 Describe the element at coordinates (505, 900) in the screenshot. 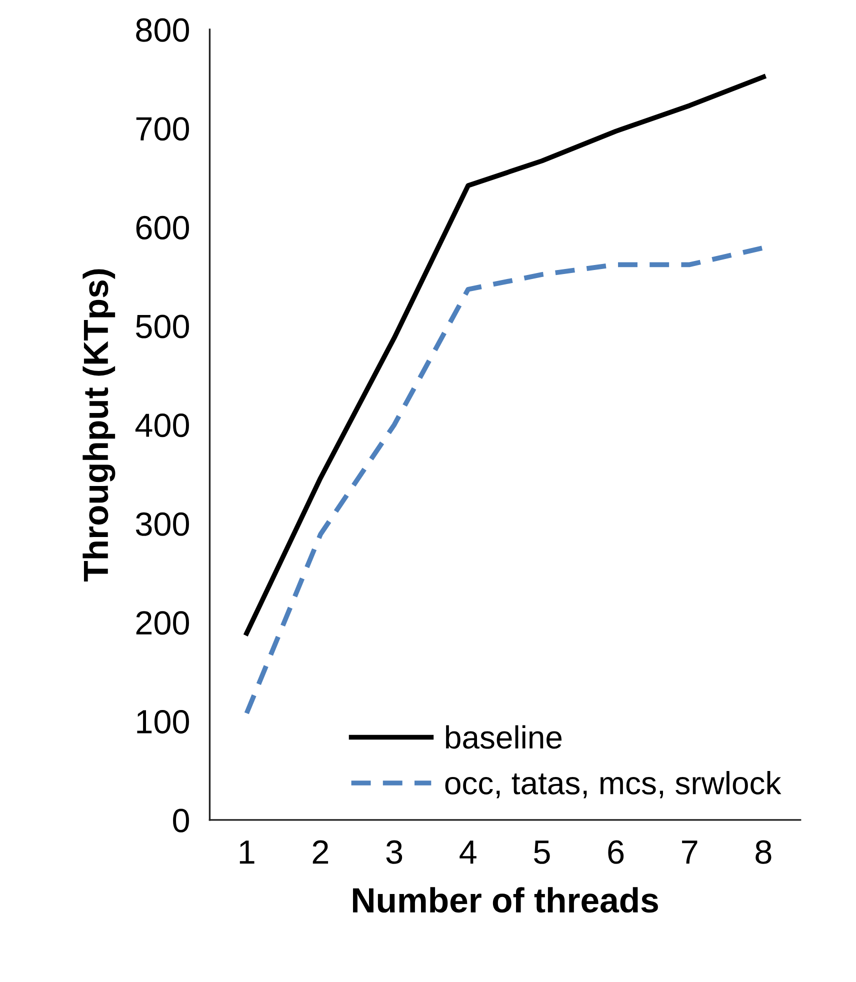

I see `x-axis-title: Number of threads` at that location.